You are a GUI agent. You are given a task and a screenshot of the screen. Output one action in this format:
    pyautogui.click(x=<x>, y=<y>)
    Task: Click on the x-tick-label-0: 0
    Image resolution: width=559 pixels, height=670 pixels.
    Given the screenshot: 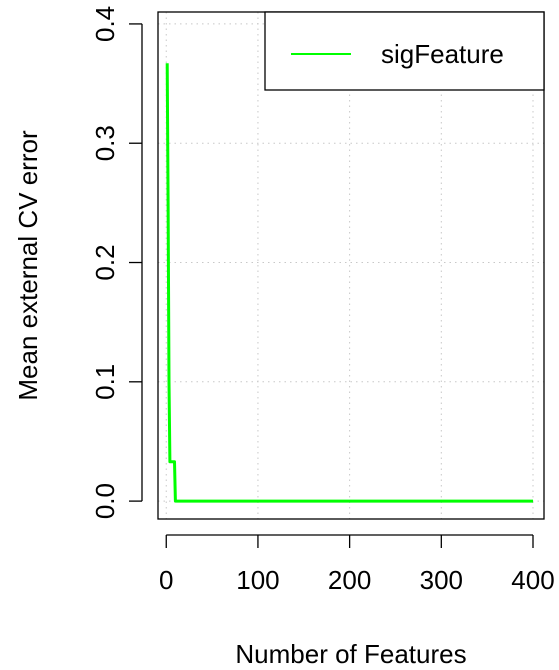 What is the action you would take?
    pyautogui.click(x=166, y=580)
    